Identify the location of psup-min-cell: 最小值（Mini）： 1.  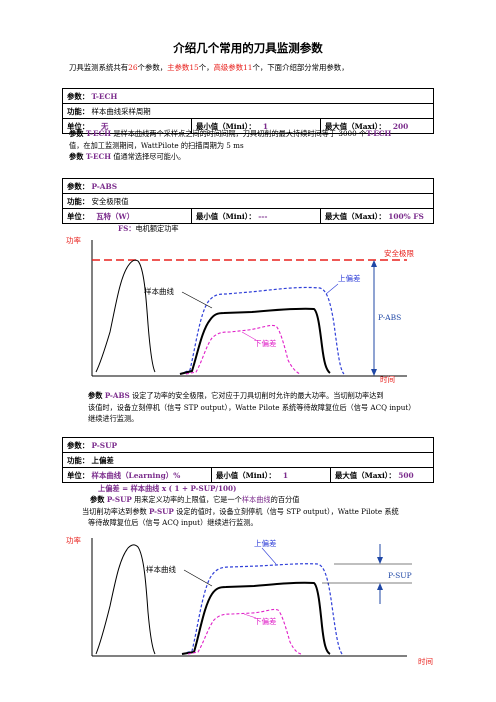
(271, 475).